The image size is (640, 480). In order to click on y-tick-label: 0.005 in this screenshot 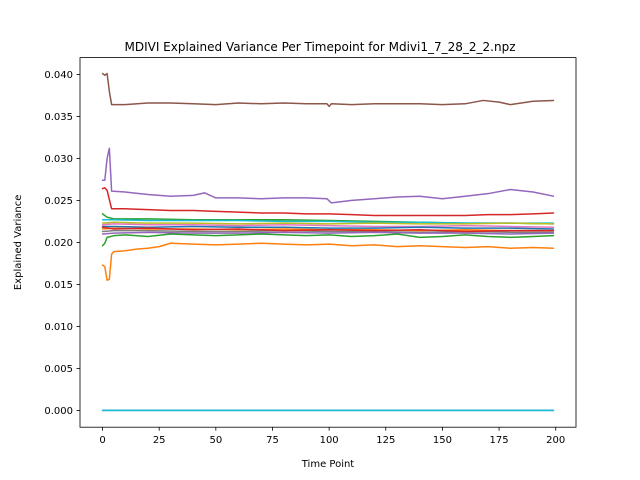, I will do `click(58, 369)`.